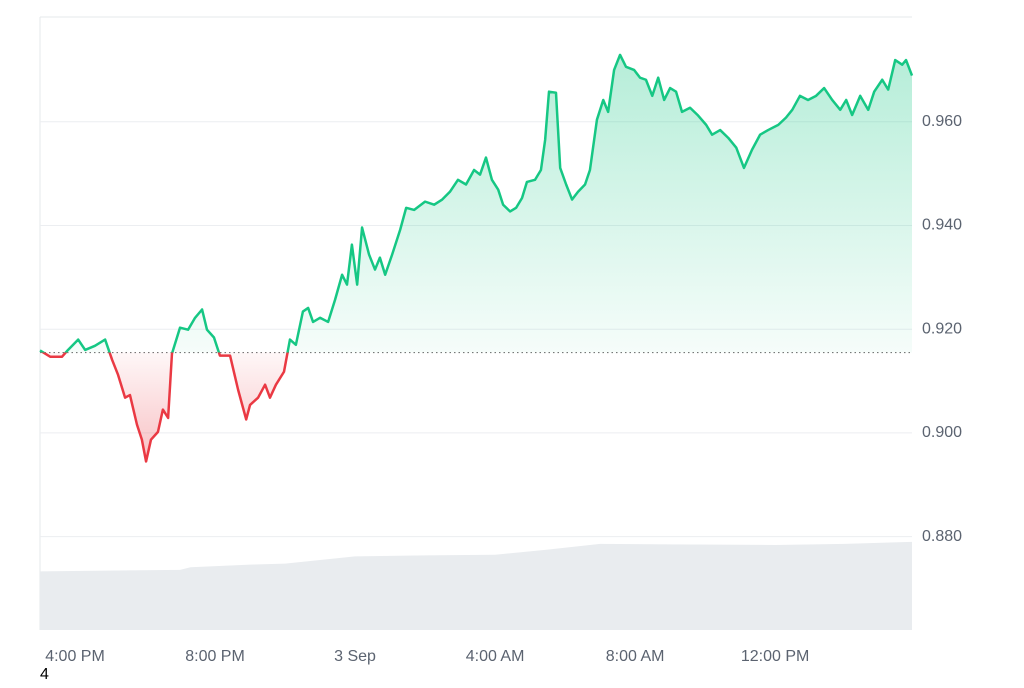 The width and height of the screenshot is (1024, 688). I want to click on y-tick-label: 0.880, so click(942, 536).